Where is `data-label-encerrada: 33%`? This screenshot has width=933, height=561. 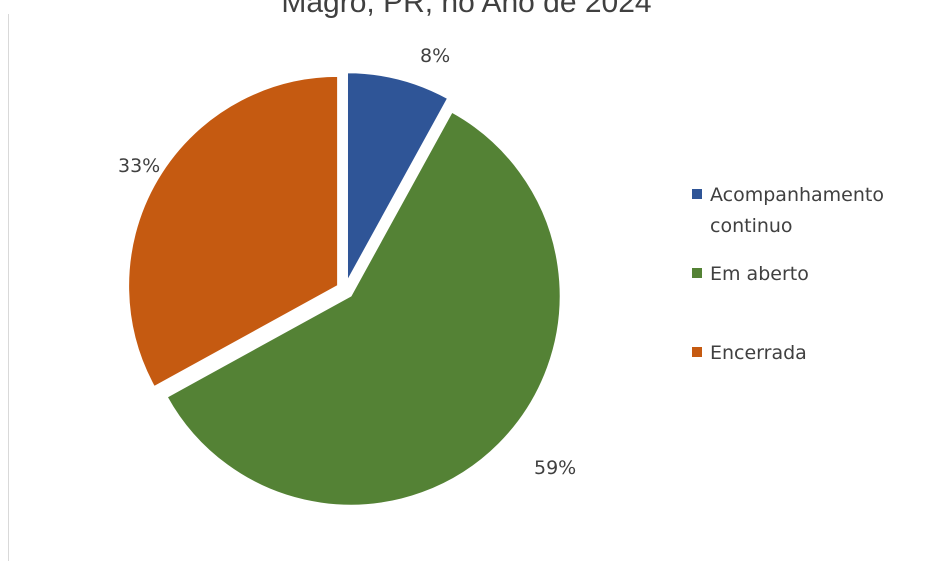
data-label-encerrada: 33% is located at coordinates (139, 166).